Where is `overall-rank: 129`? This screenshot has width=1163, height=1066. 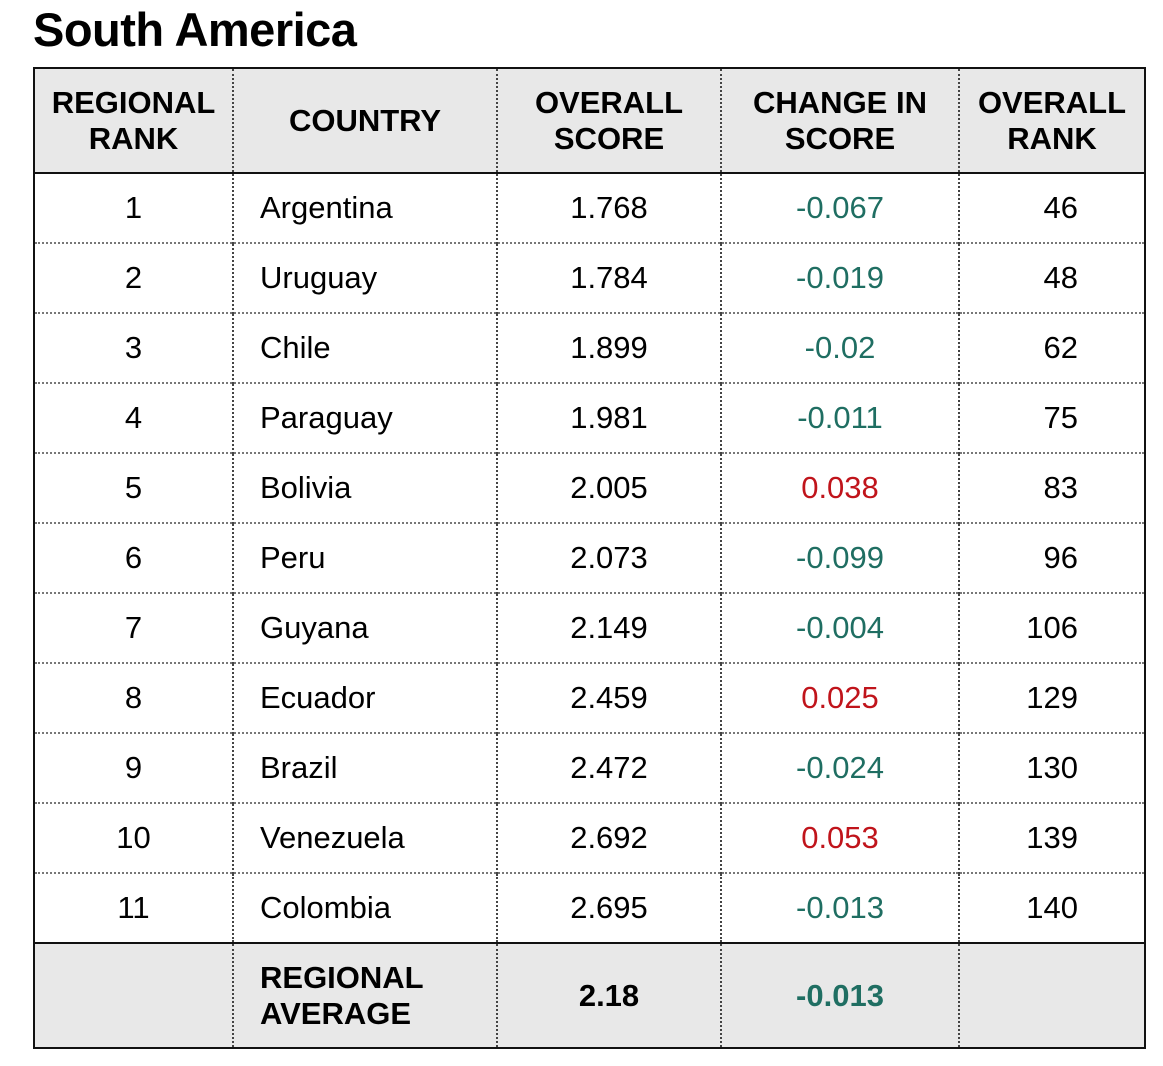
overall-rank: 129 is located at coordinates (1052, 697).